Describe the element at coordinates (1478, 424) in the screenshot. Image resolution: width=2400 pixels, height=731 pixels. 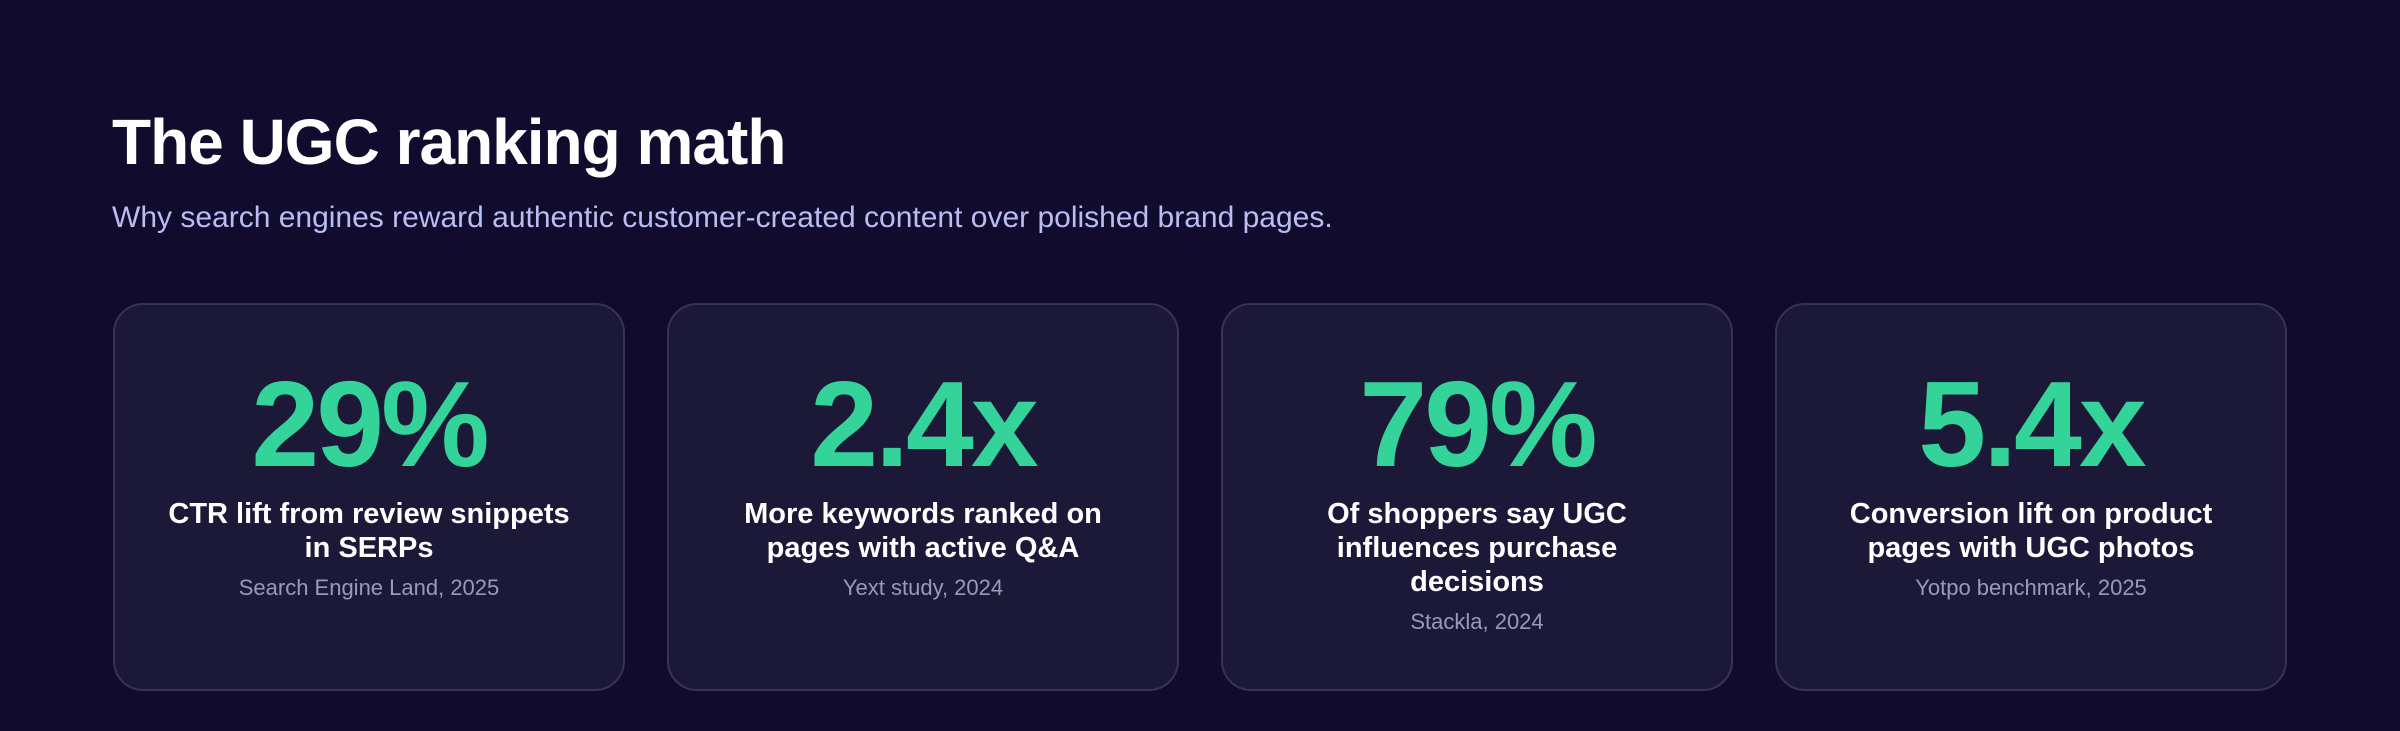
I see `stat-value: 79%` at that location.